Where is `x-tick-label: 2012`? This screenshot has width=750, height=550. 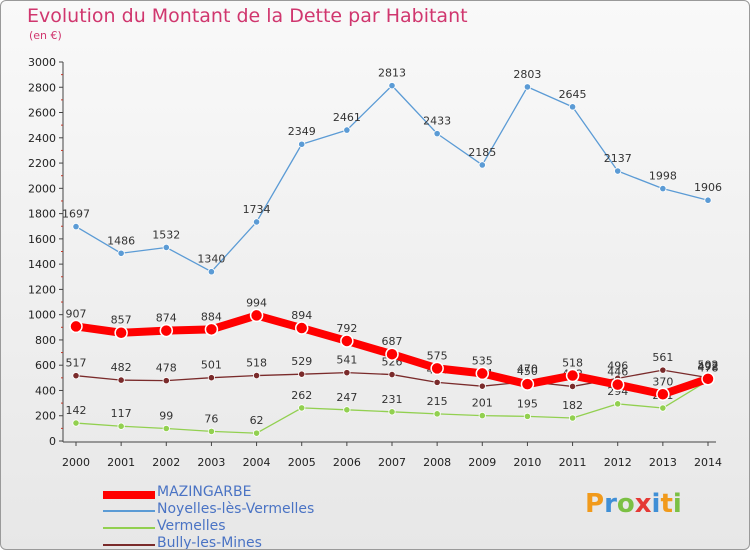 x-tick-label: 2012 is located at coordinates (618, 462).